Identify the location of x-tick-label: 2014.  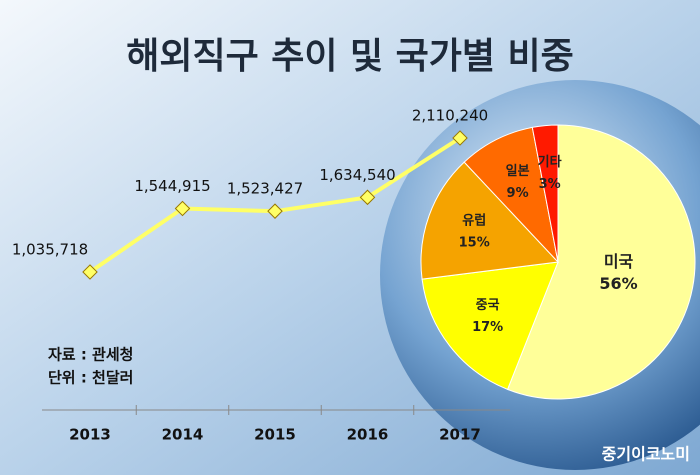
(183, 435).